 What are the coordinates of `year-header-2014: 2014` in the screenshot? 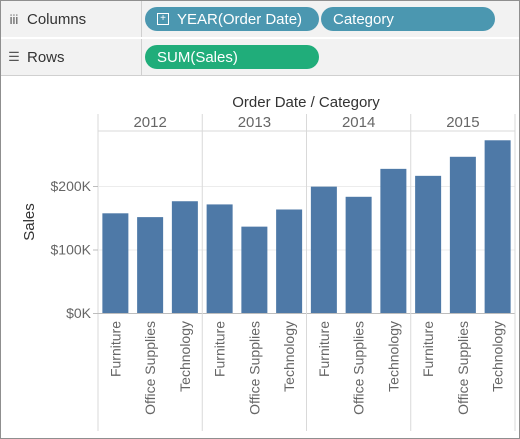 It's located at (358, 122).